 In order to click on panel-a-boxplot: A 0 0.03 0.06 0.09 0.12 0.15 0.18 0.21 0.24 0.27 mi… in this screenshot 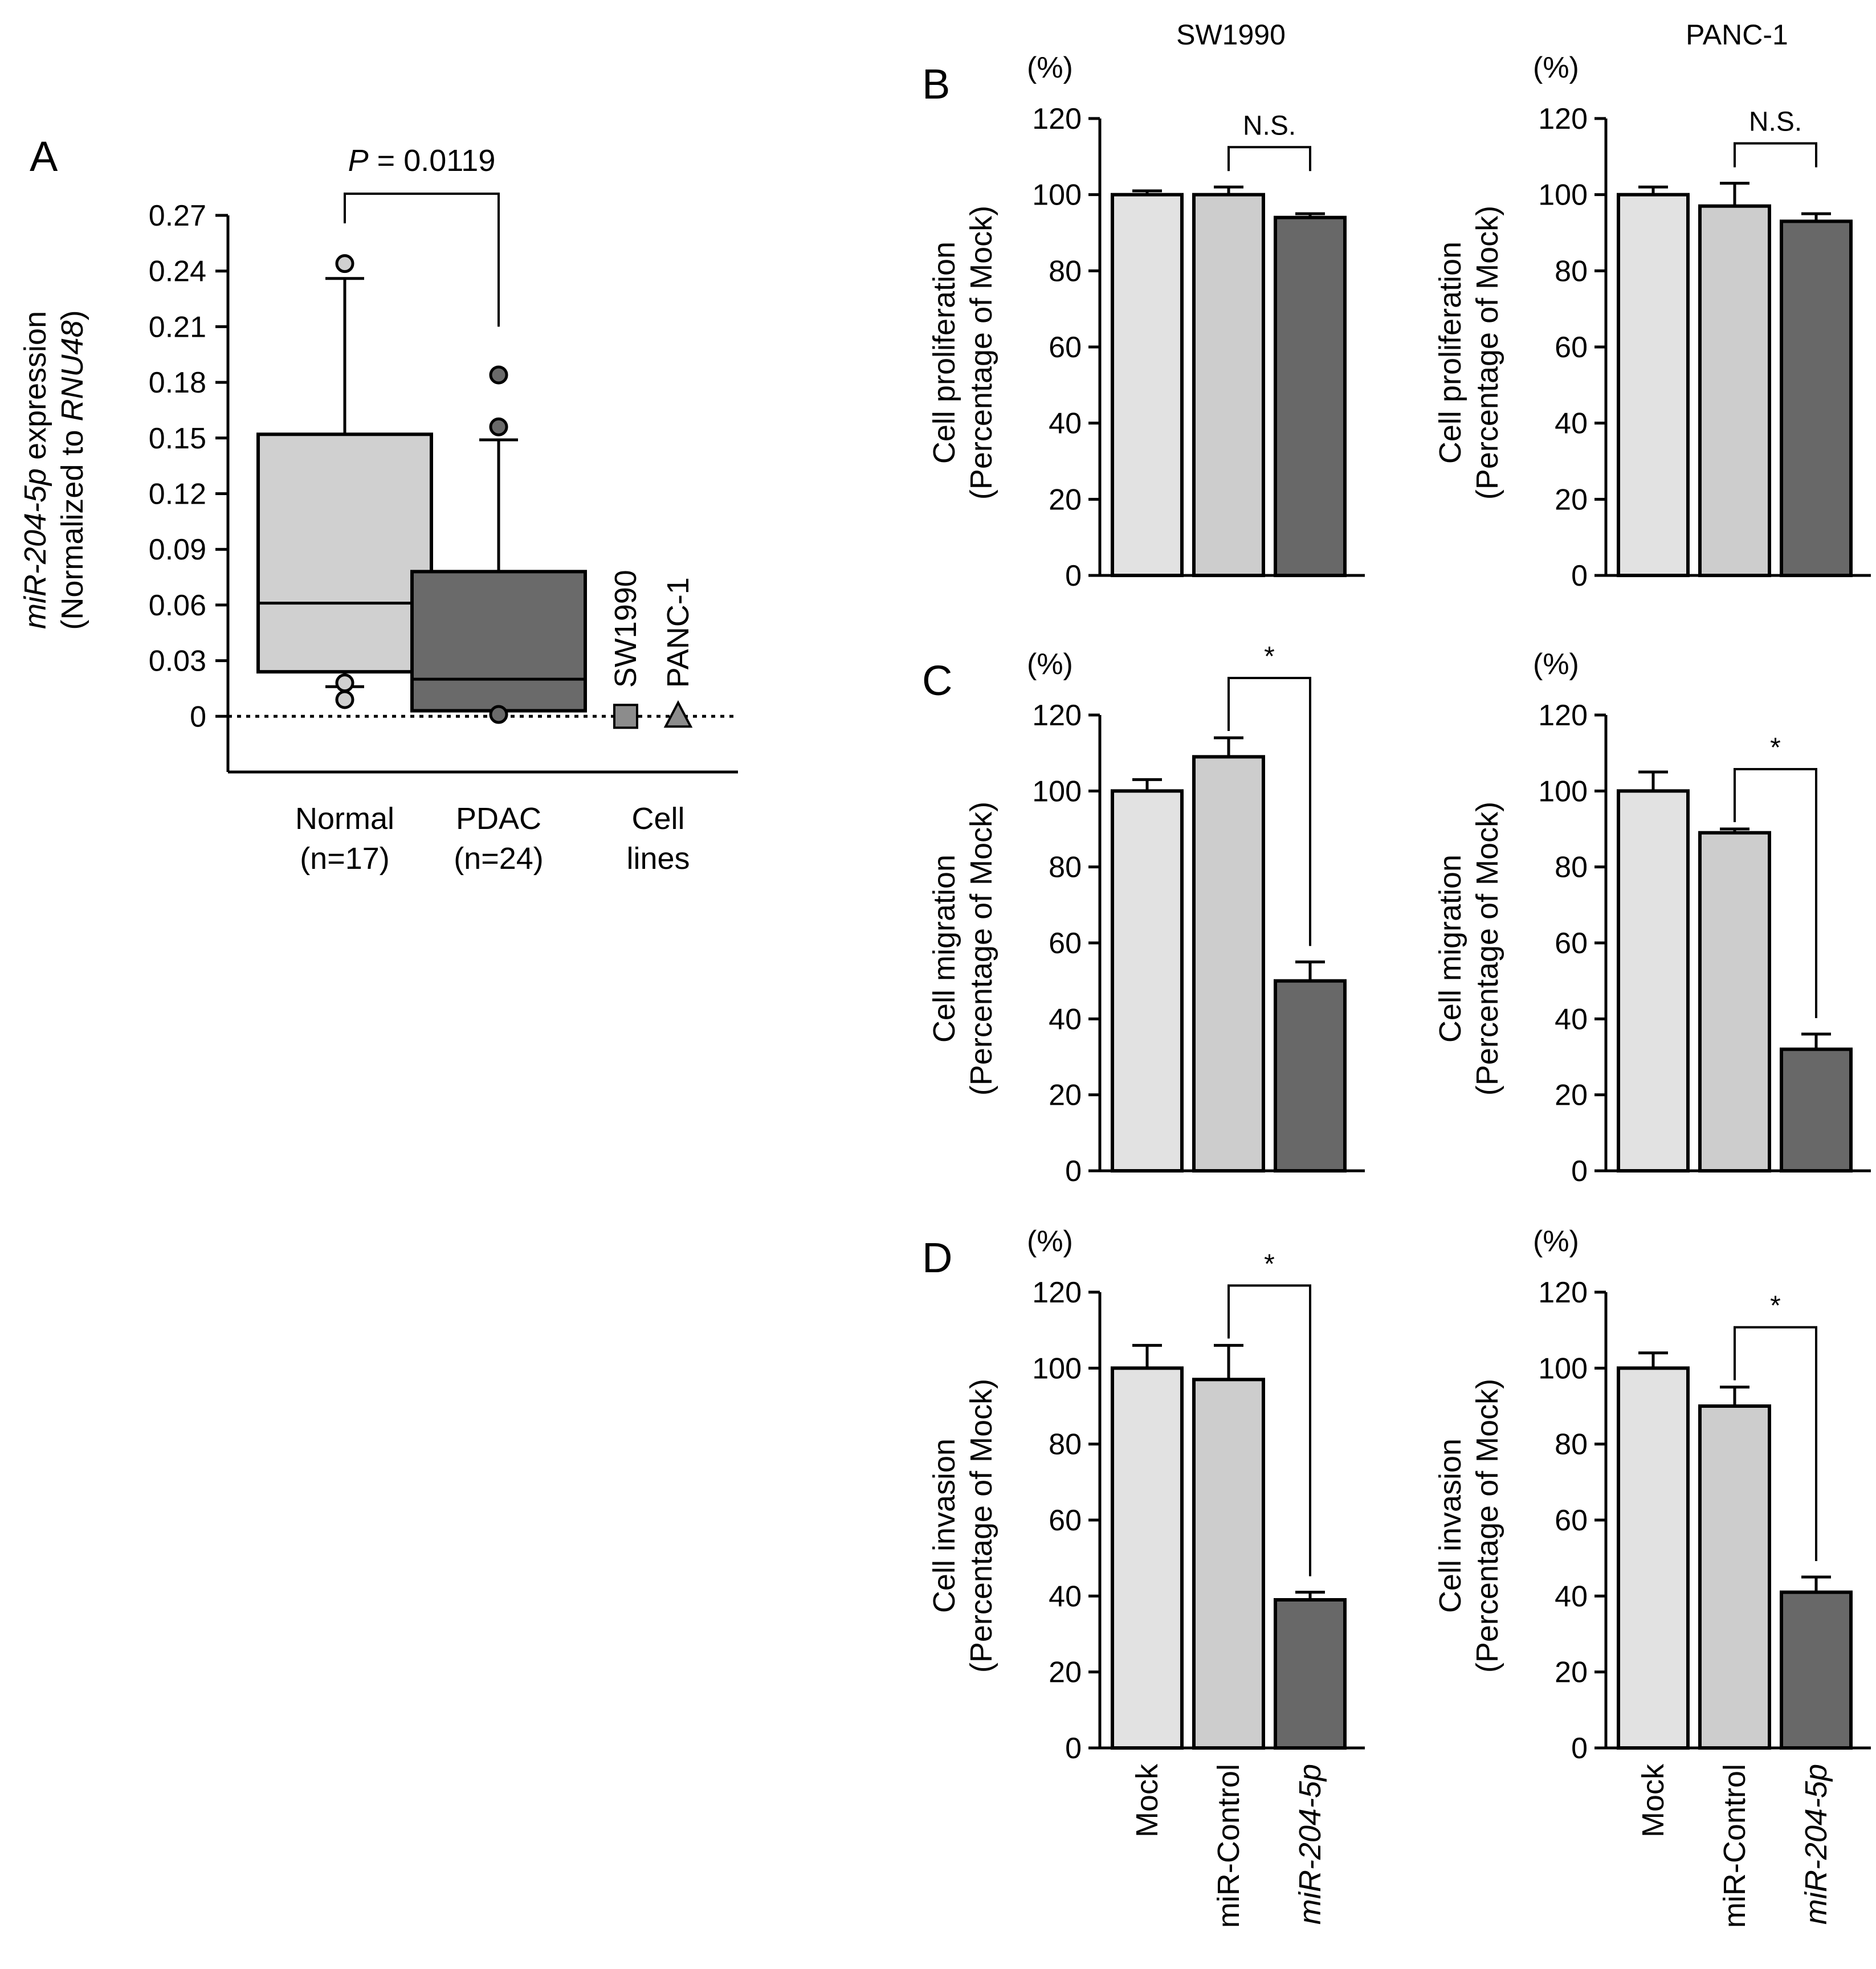, I will do `click(378, 504)`.